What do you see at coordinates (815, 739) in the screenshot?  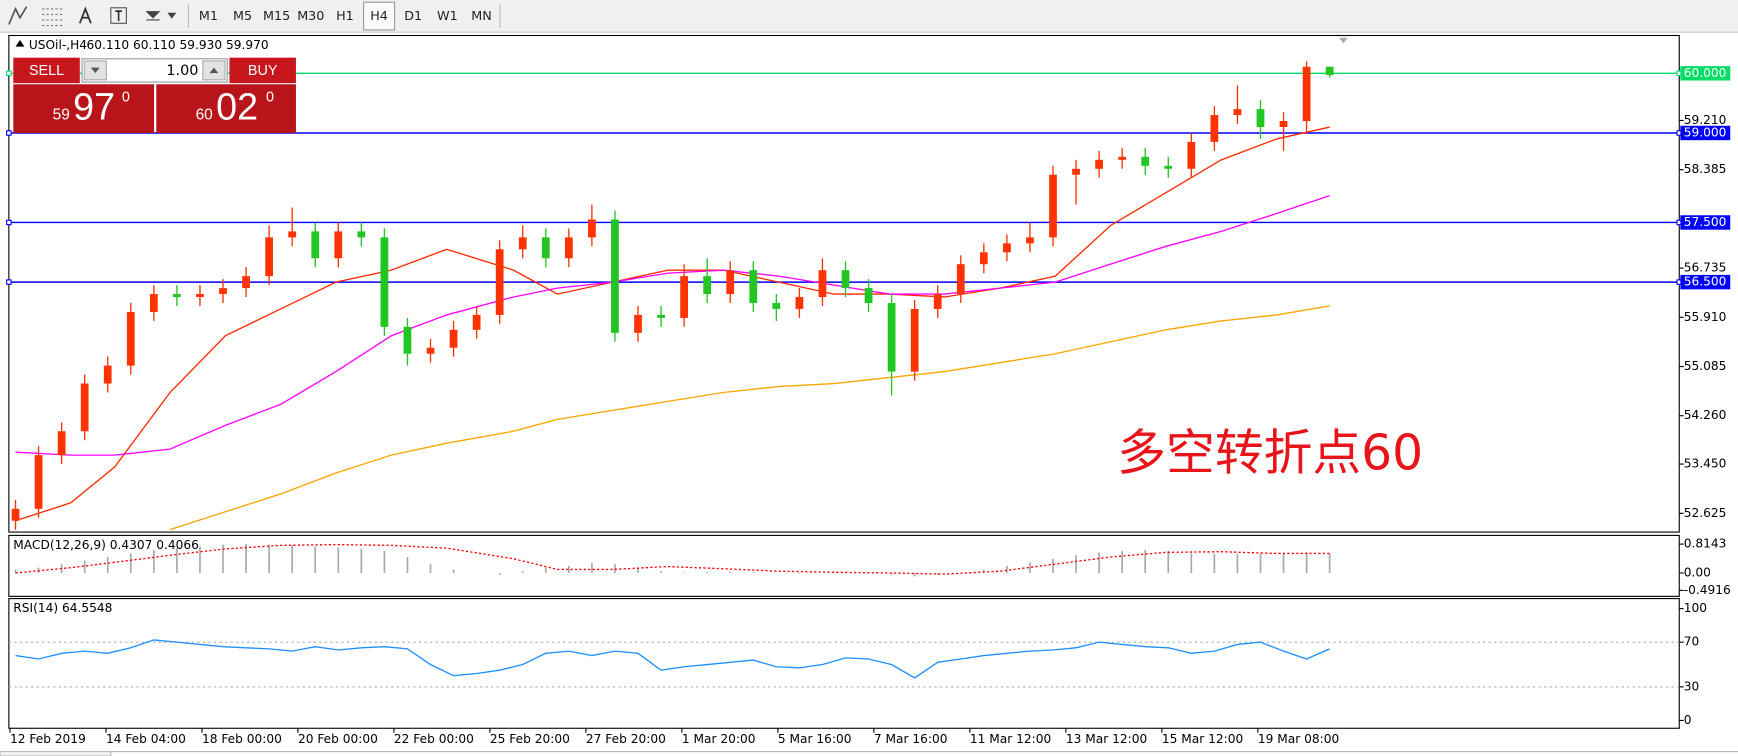 I see `x-tick-label: 5 Mar 16:00` at bounding box center [815, 739].